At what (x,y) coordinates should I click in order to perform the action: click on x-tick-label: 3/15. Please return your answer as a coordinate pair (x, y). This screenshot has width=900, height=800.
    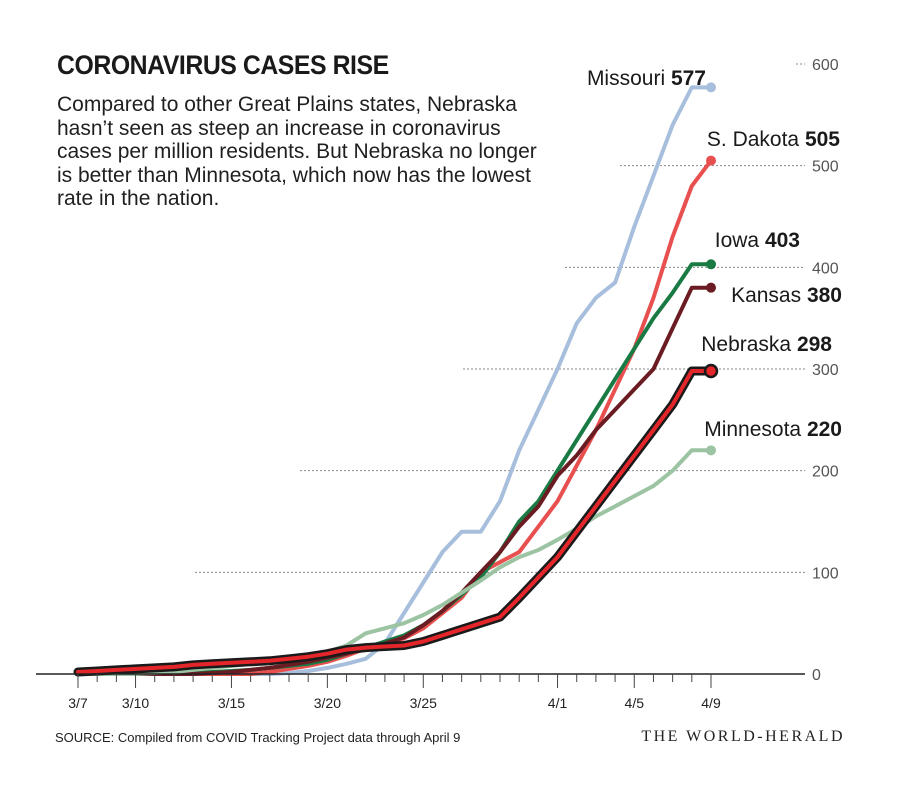
    Looking at the image, I should click on (231, 703).